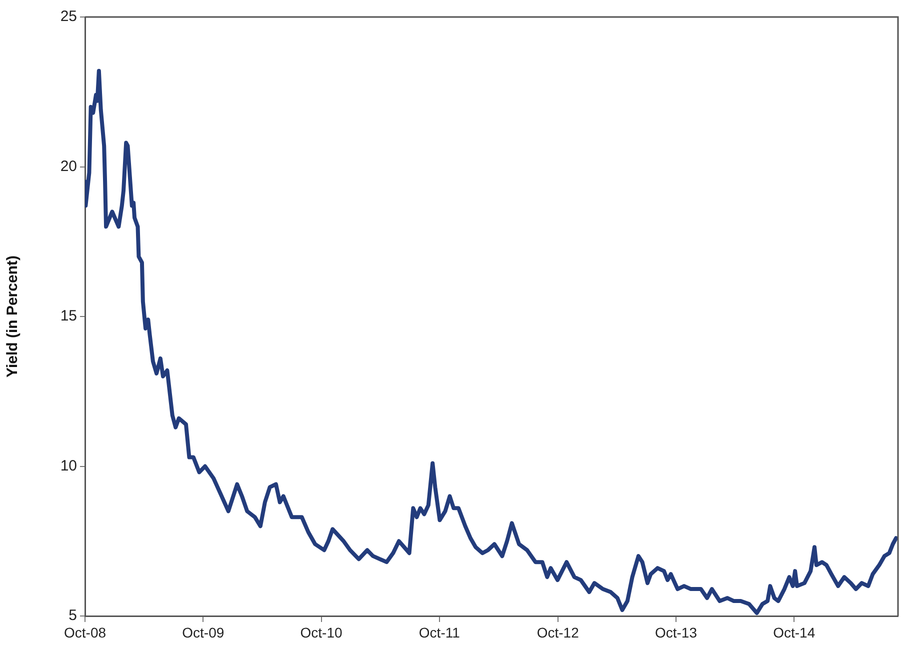 The height and width of the screenshot is (660, 910). What do you see at coordinates (68, 465) in the screenshot?
I see `y-tick-label: 10` at bounding box center [68, 465].